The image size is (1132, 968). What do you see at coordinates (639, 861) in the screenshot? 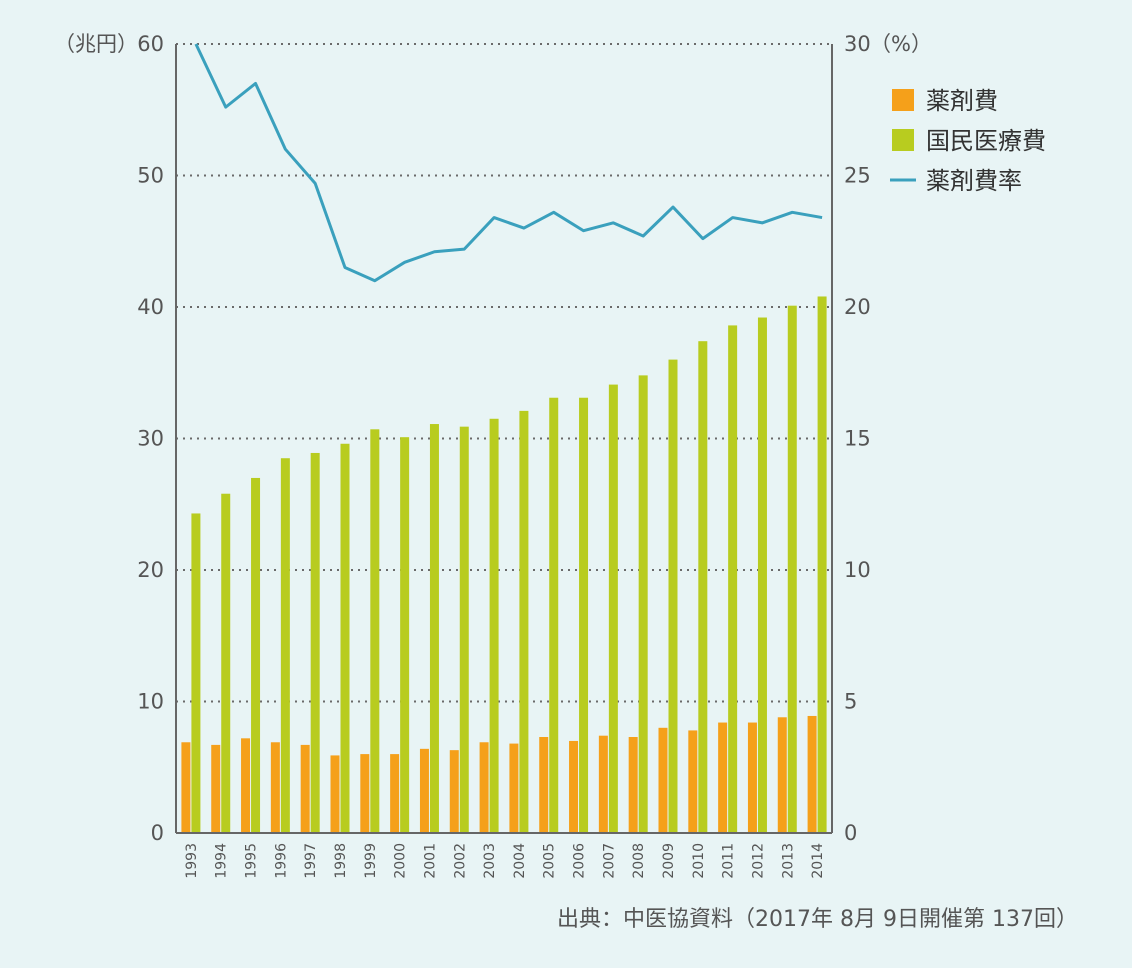
I see `x-tick-label: 2008` at bounding box center [639, 861].